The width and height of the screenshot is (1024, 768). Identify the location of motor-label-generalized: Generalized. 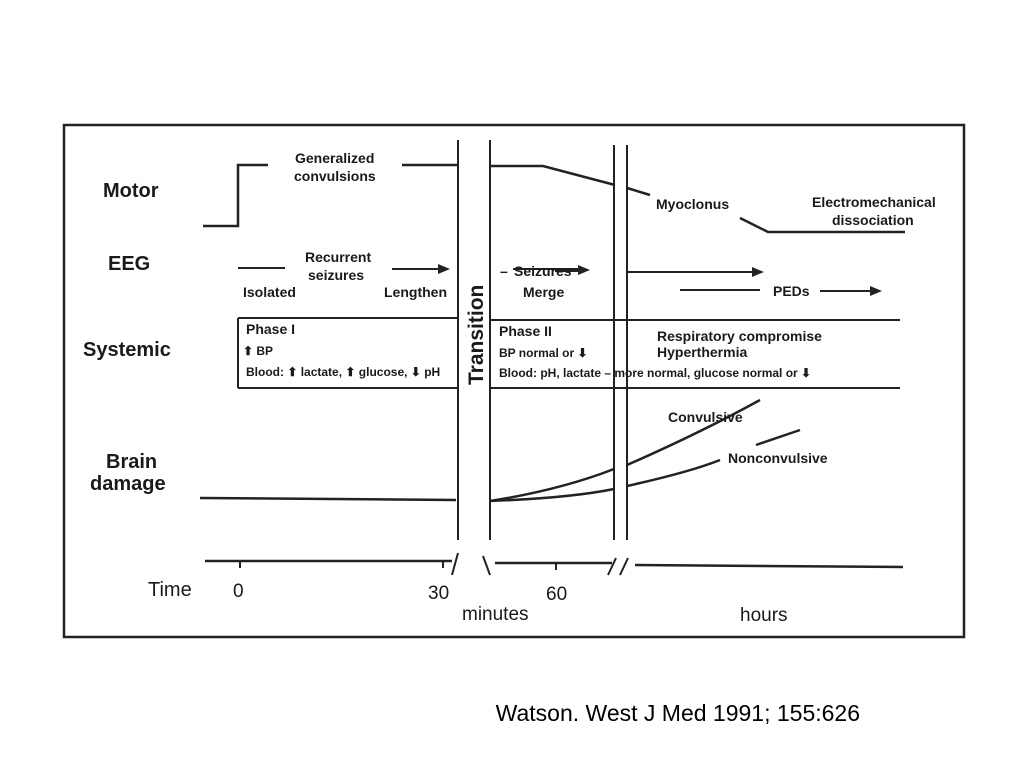
(334, 158).